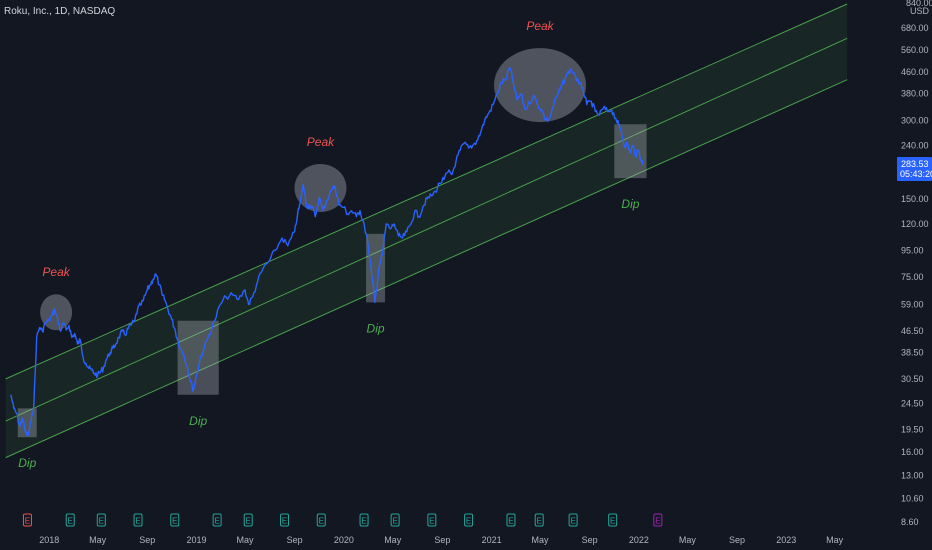 Image resolution: width=932 pixels, height=550 pixels. What do you see at coordinates (60, 11) in the screenshot?
I see `chart-title: Roku, Inc., 1D, NASDAQ` at bounding box center [60, 11].